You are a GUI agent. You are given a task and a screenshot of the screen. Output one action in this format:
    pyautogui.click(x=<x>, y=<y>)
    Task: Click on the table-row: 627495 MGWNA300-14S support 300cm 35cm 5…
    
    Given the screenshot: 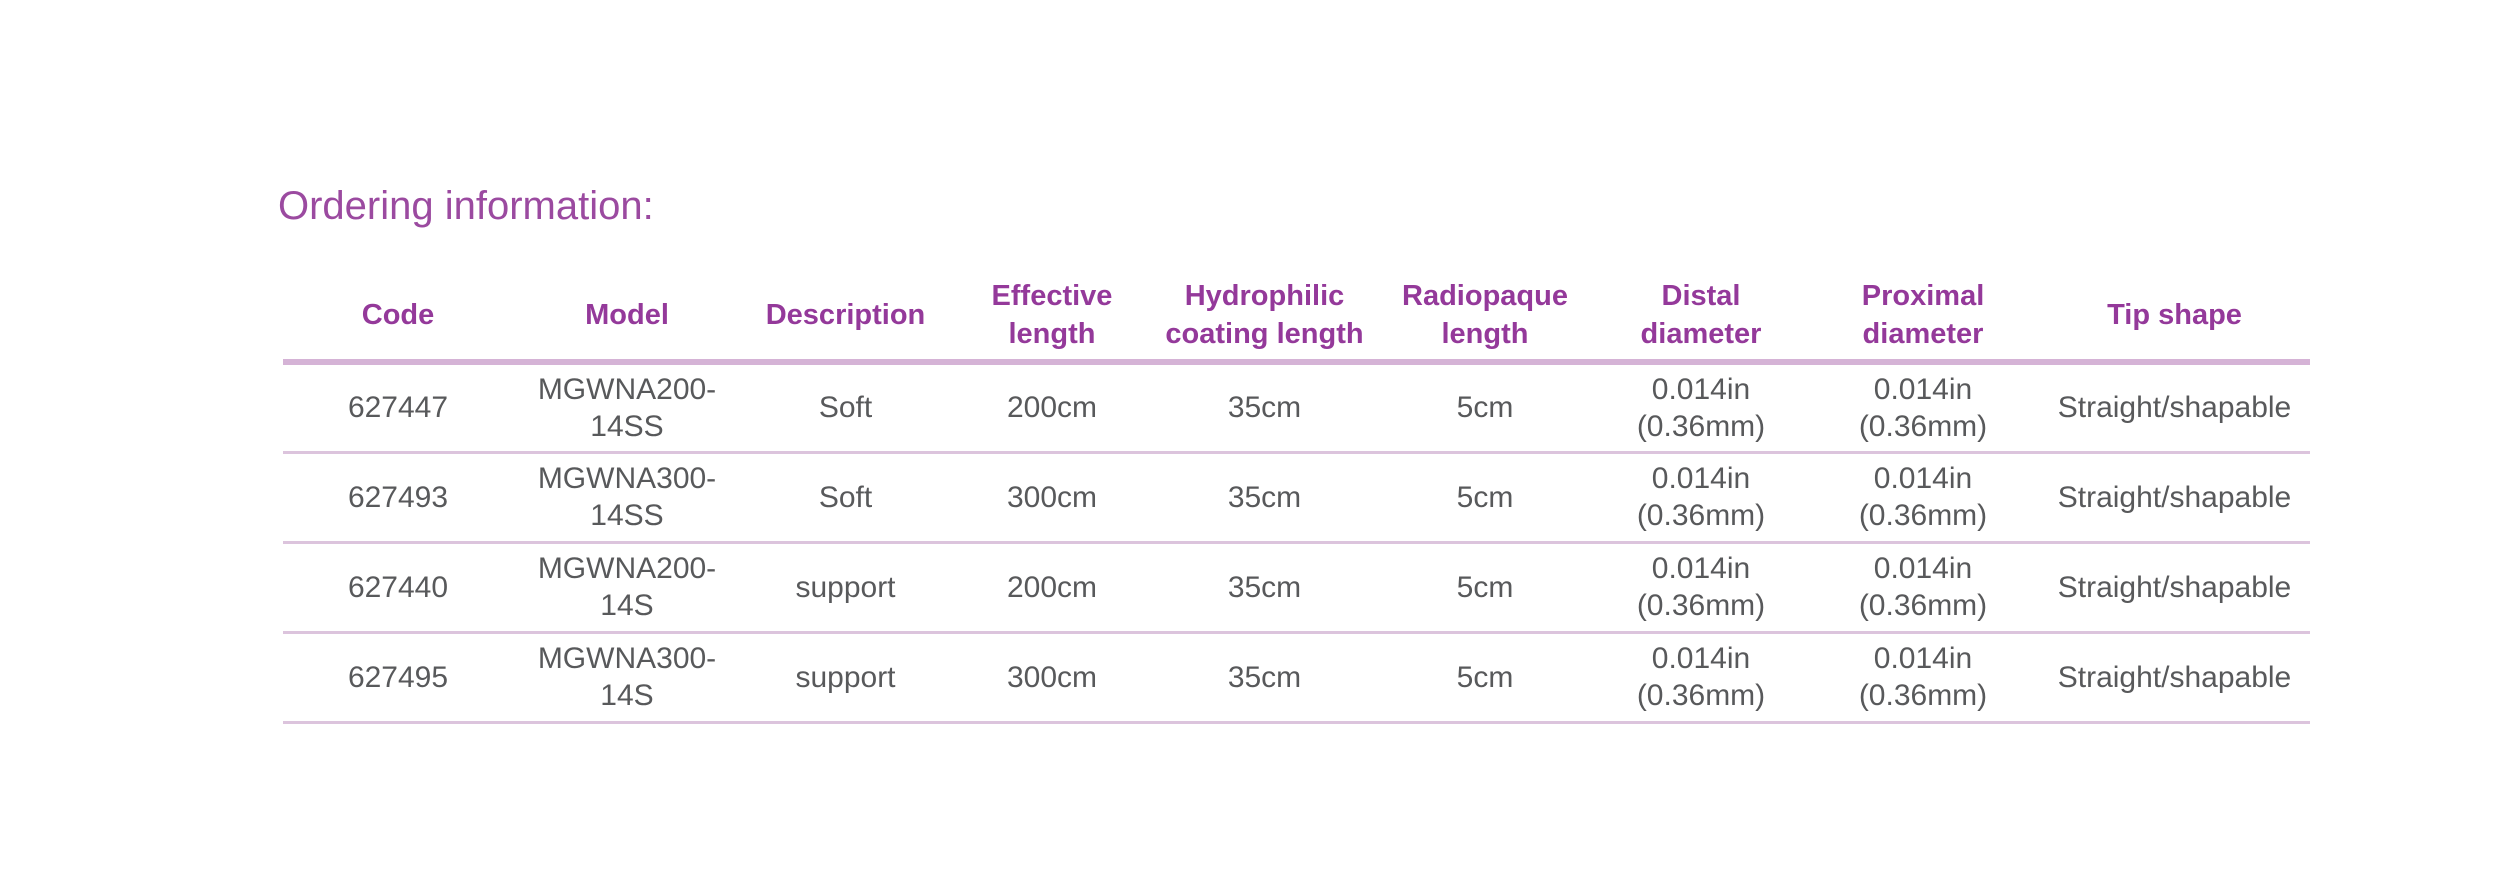 What is the action you would take?
    pyautogui.click(x=1296, y=678)
    